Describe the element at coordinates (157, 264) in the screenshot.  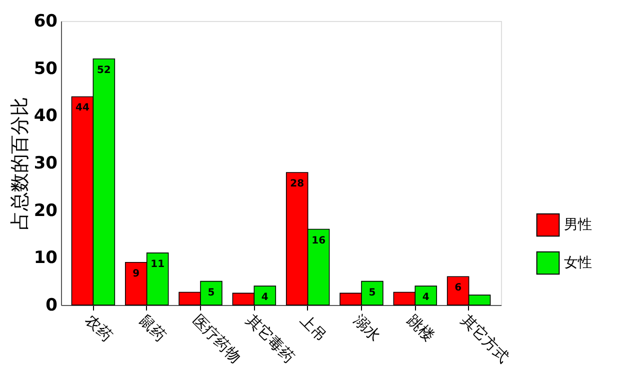
I see `data-label: 11` at that location.